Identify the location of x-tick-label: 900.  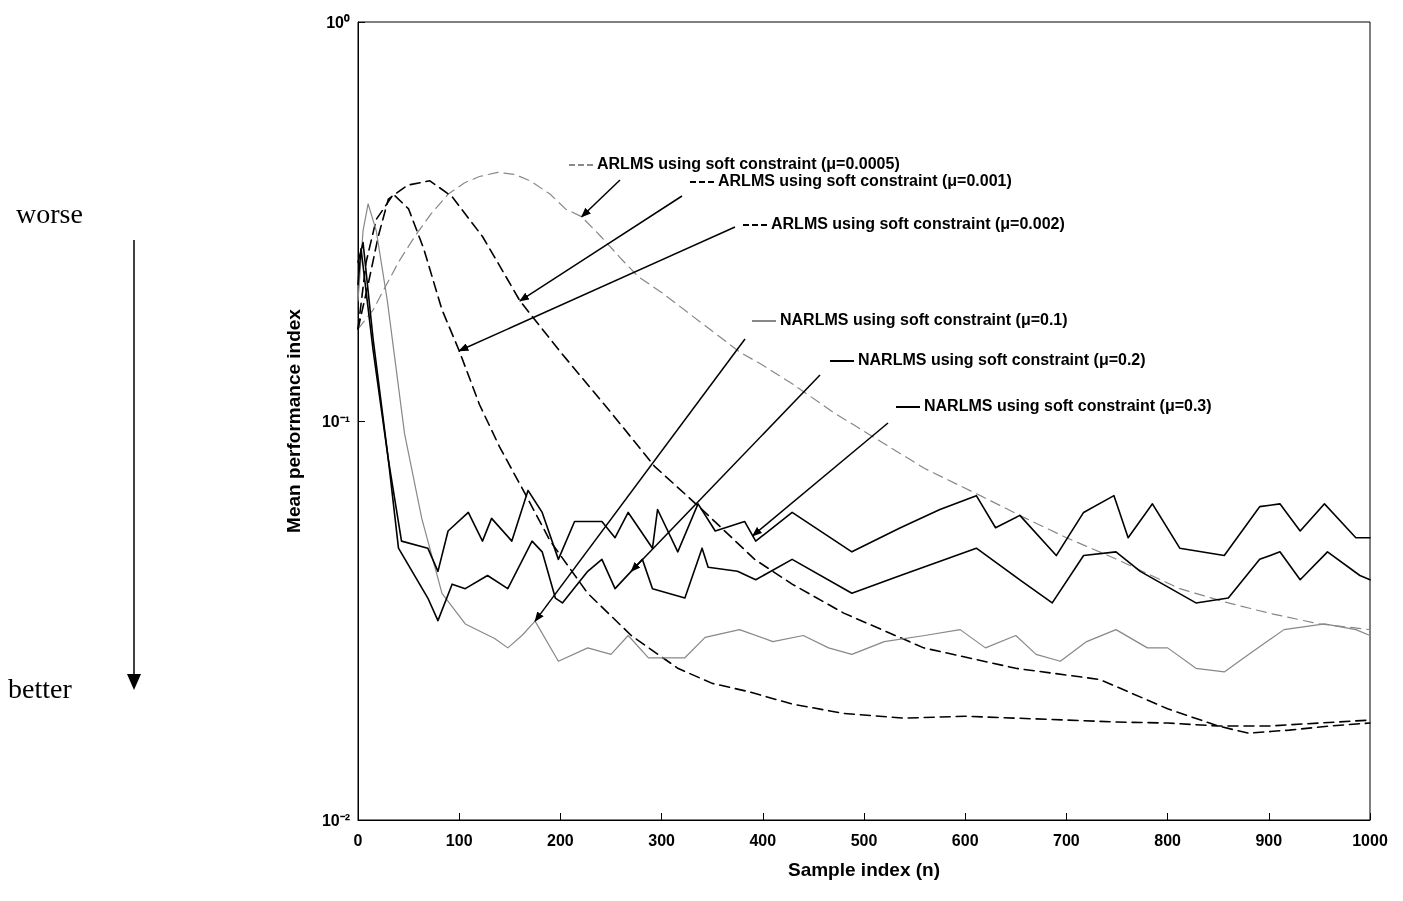
(1269, 840).